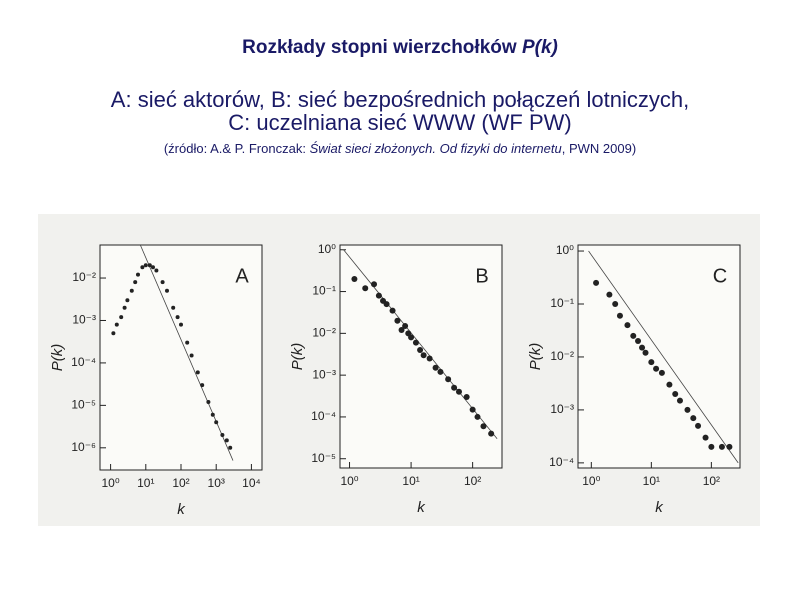 Image resolution: width=794 pixels, height=600 pixels. What do you see at coordinates (720, 276) in the screenshot?
I see `panel-label: C` at bounding box center [720, 276].